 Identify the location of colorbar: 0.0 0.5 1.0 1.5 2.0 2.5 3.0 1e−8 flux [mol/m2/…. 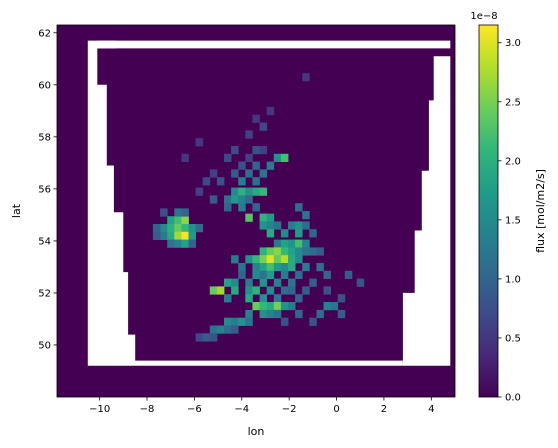
(508, 207).